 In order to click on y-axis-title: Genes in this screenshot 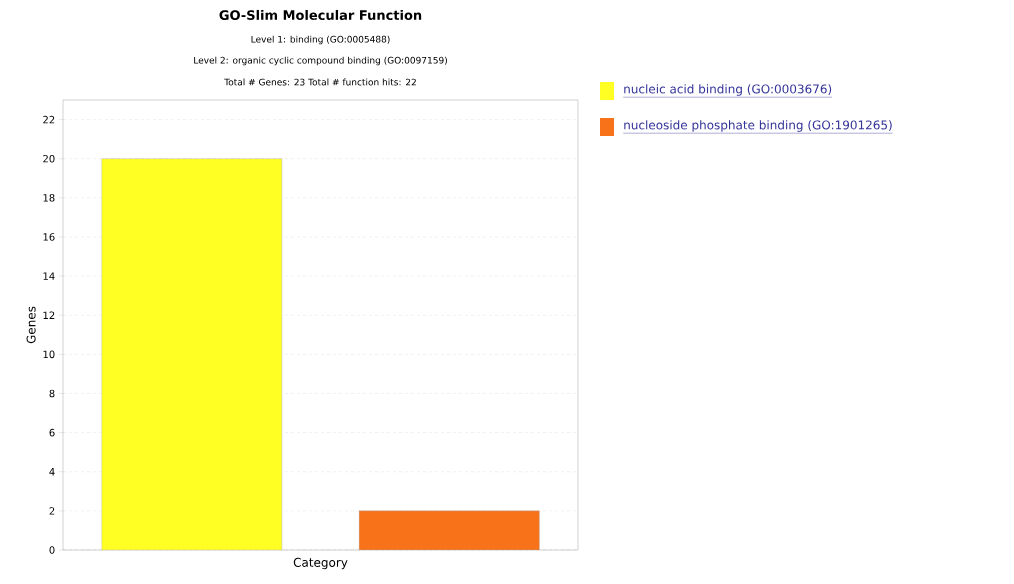, I will do `click(31, 325)`.